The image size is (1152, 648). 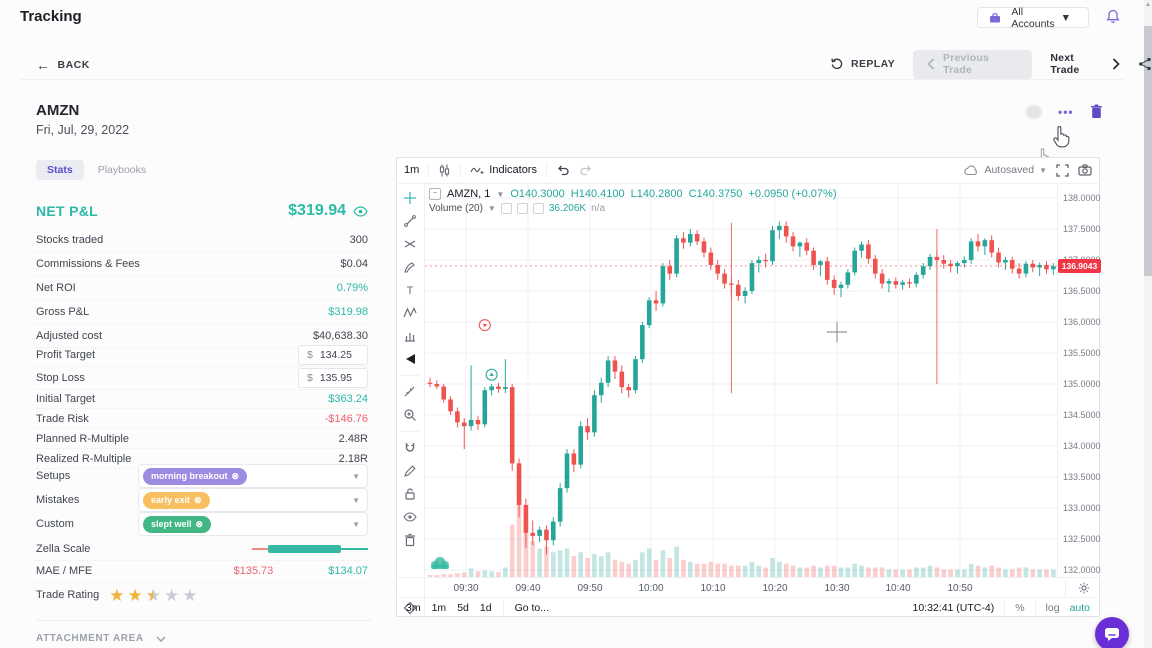 What do you see at coordinates (410, 198) in the screenshot?
I see `crosshair-tool-icon` at bounding box center [410, 198].